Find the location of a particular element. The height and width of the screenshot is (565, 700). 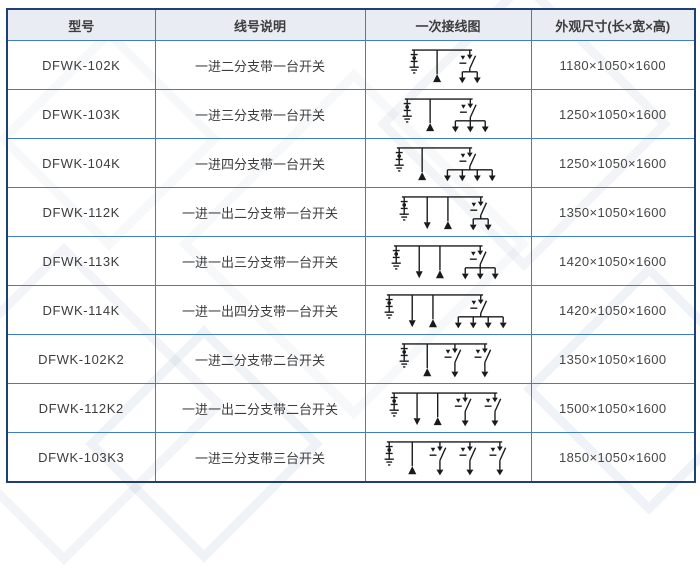

model-cell: DFWK-102K is located at coordinates (81, 65).